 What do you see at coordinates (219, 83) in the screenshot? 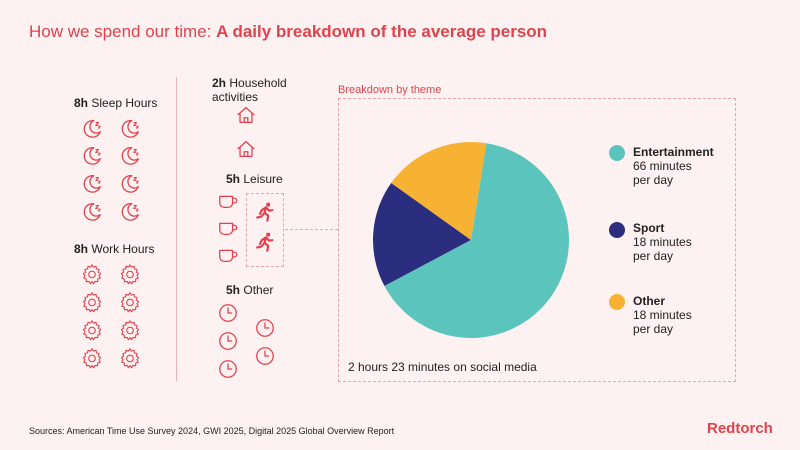
I see `household-hours: 2h` at bounding box center [219, 83].